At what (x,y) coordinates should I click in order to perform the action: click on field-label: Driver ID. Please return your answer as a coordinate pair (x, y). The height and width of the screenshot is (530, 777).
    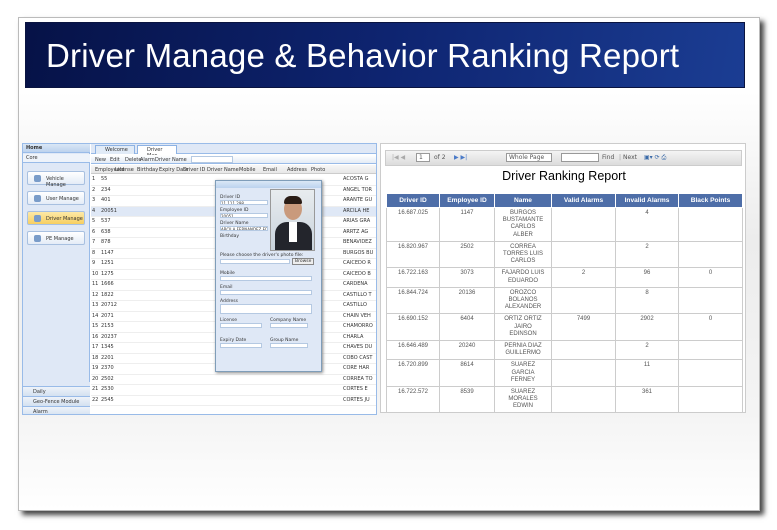
    Looking at the image, I should click on (230, 197).